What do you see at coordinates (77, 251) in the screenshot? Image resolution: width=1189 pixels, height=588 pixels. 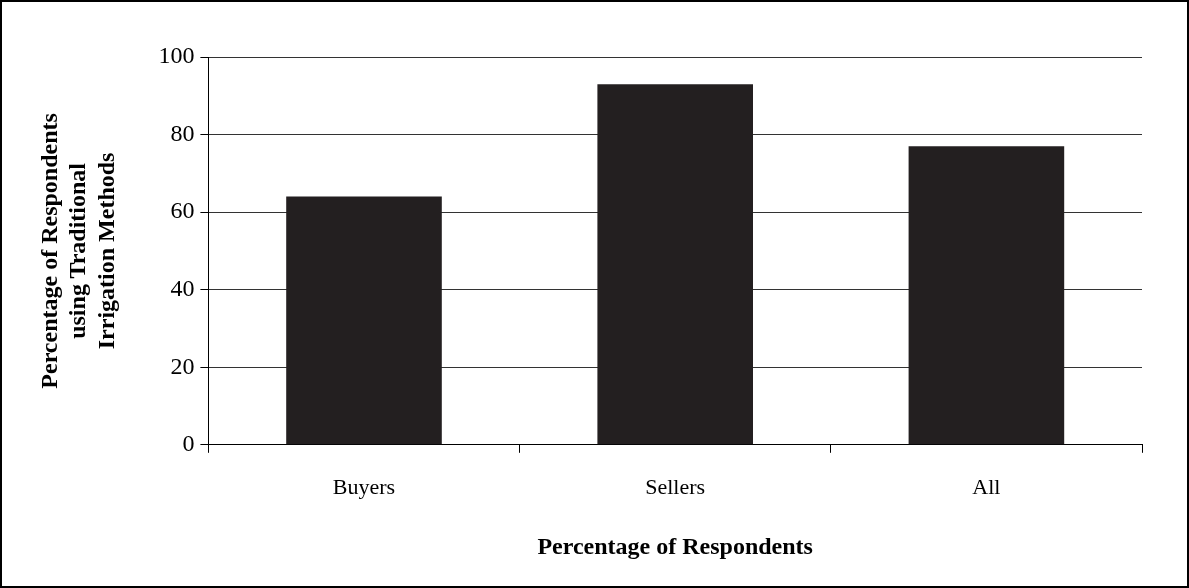 I see `y-axis-title: Percentage of Respondents using Traditional Irrigation Methods` at bounding box center [77, 251].